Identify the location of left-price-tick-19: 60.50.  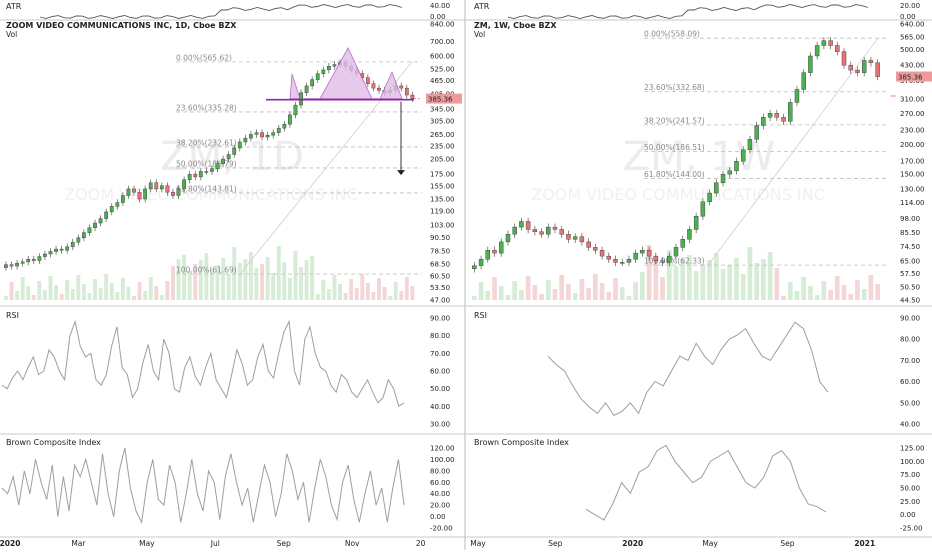
(440, 276).